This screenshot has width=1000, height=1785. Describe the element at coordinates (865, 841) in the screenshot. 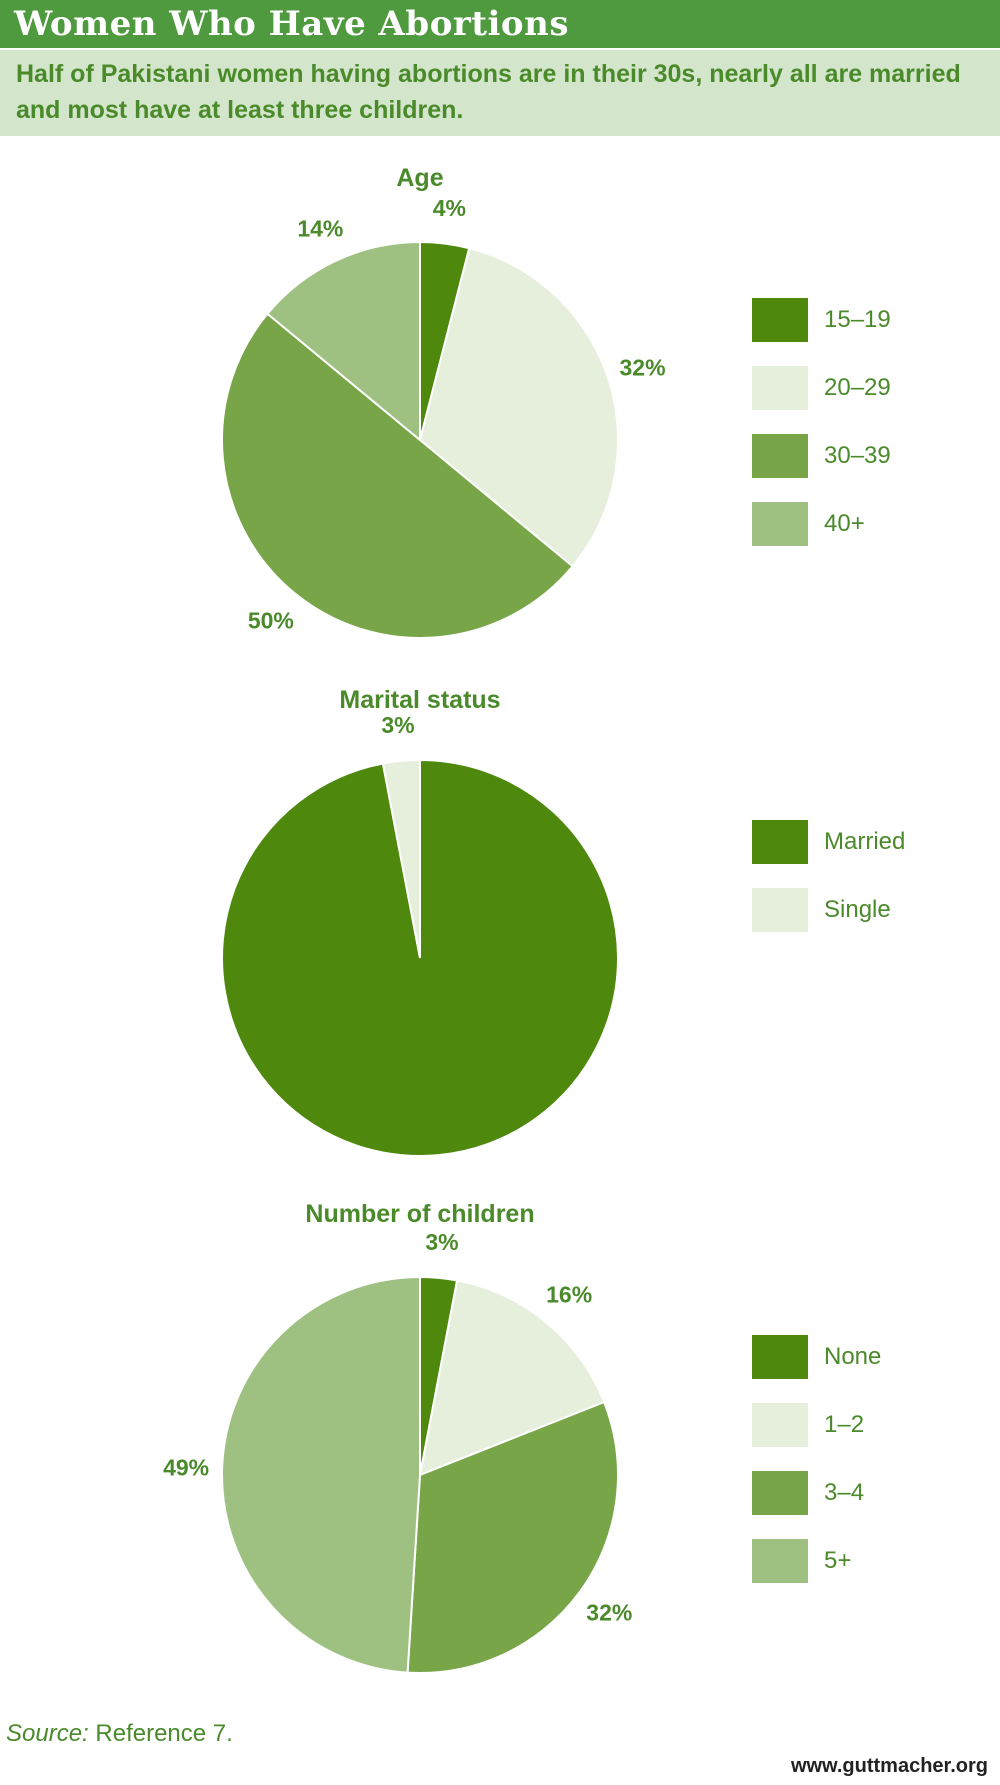

I see `legend-label: Married` at that location.